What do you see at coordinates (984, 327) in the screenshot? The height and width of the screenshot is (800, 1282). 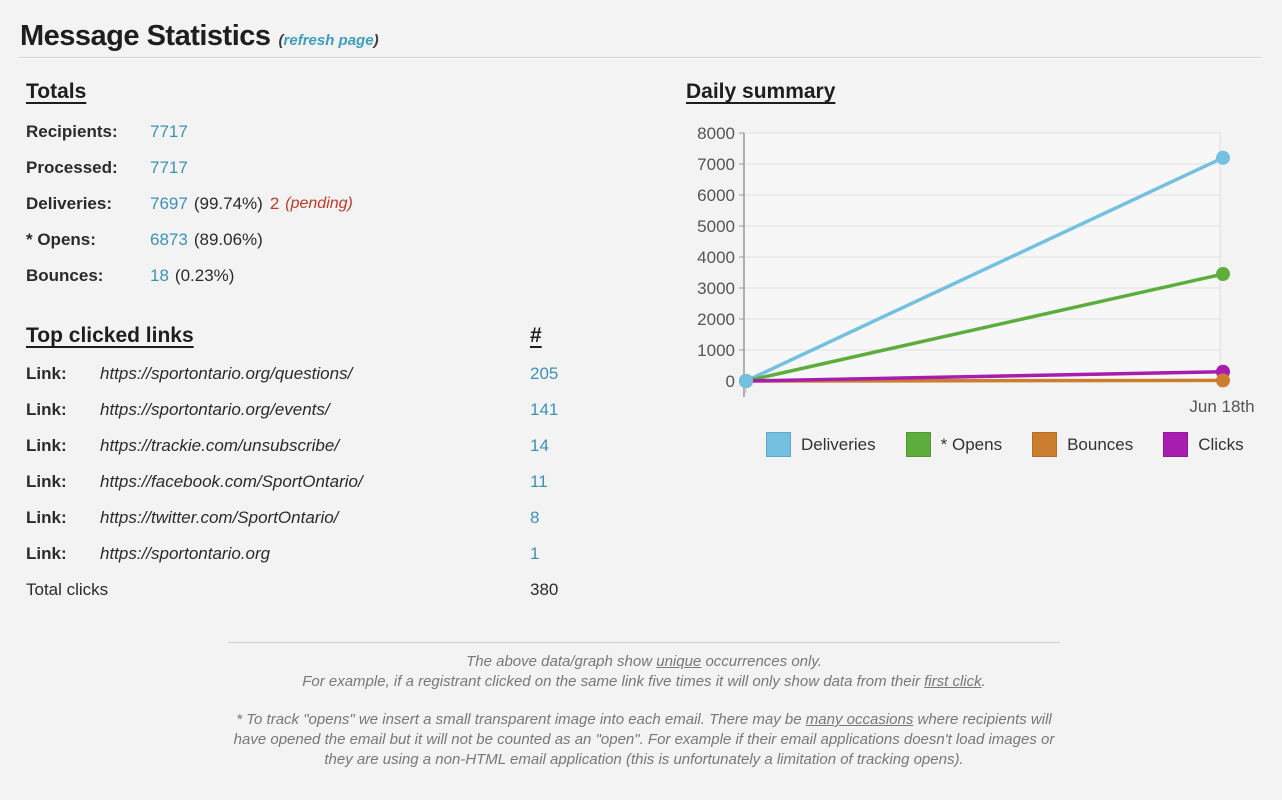 I see `series-line-opens` at bounding box center [984, 327].